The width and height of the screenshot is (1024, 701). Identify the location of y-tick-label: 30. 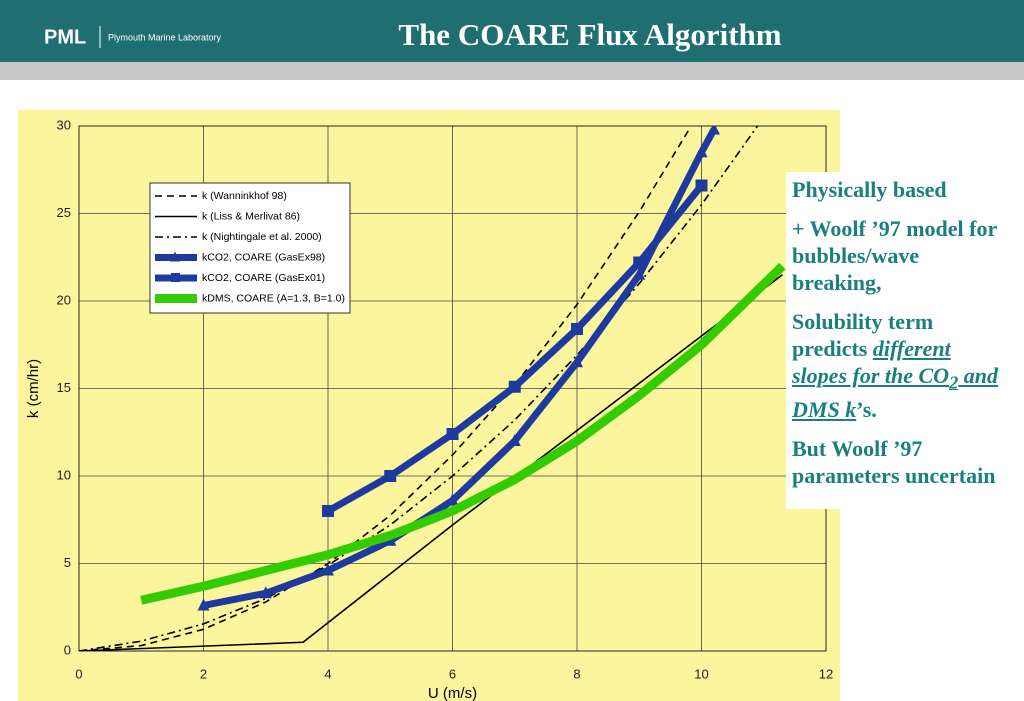
(64, 124).